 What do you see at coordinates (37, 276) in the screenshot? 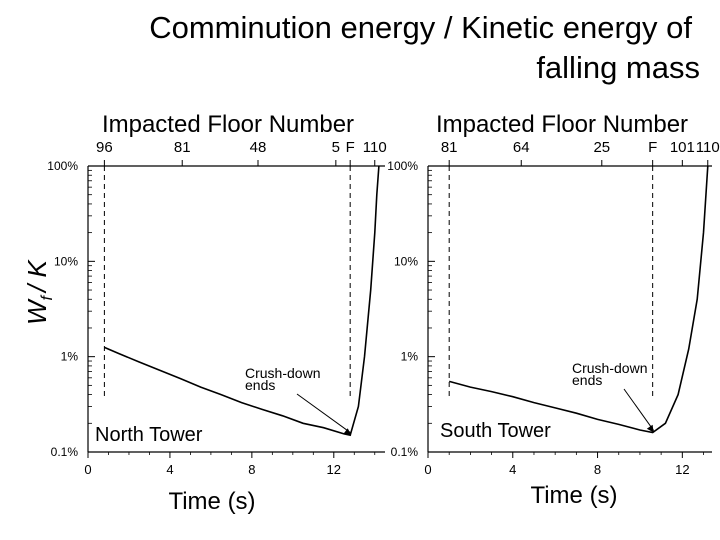
I see `y-axis-label-rest: / K` at bounding box center [37, 276].